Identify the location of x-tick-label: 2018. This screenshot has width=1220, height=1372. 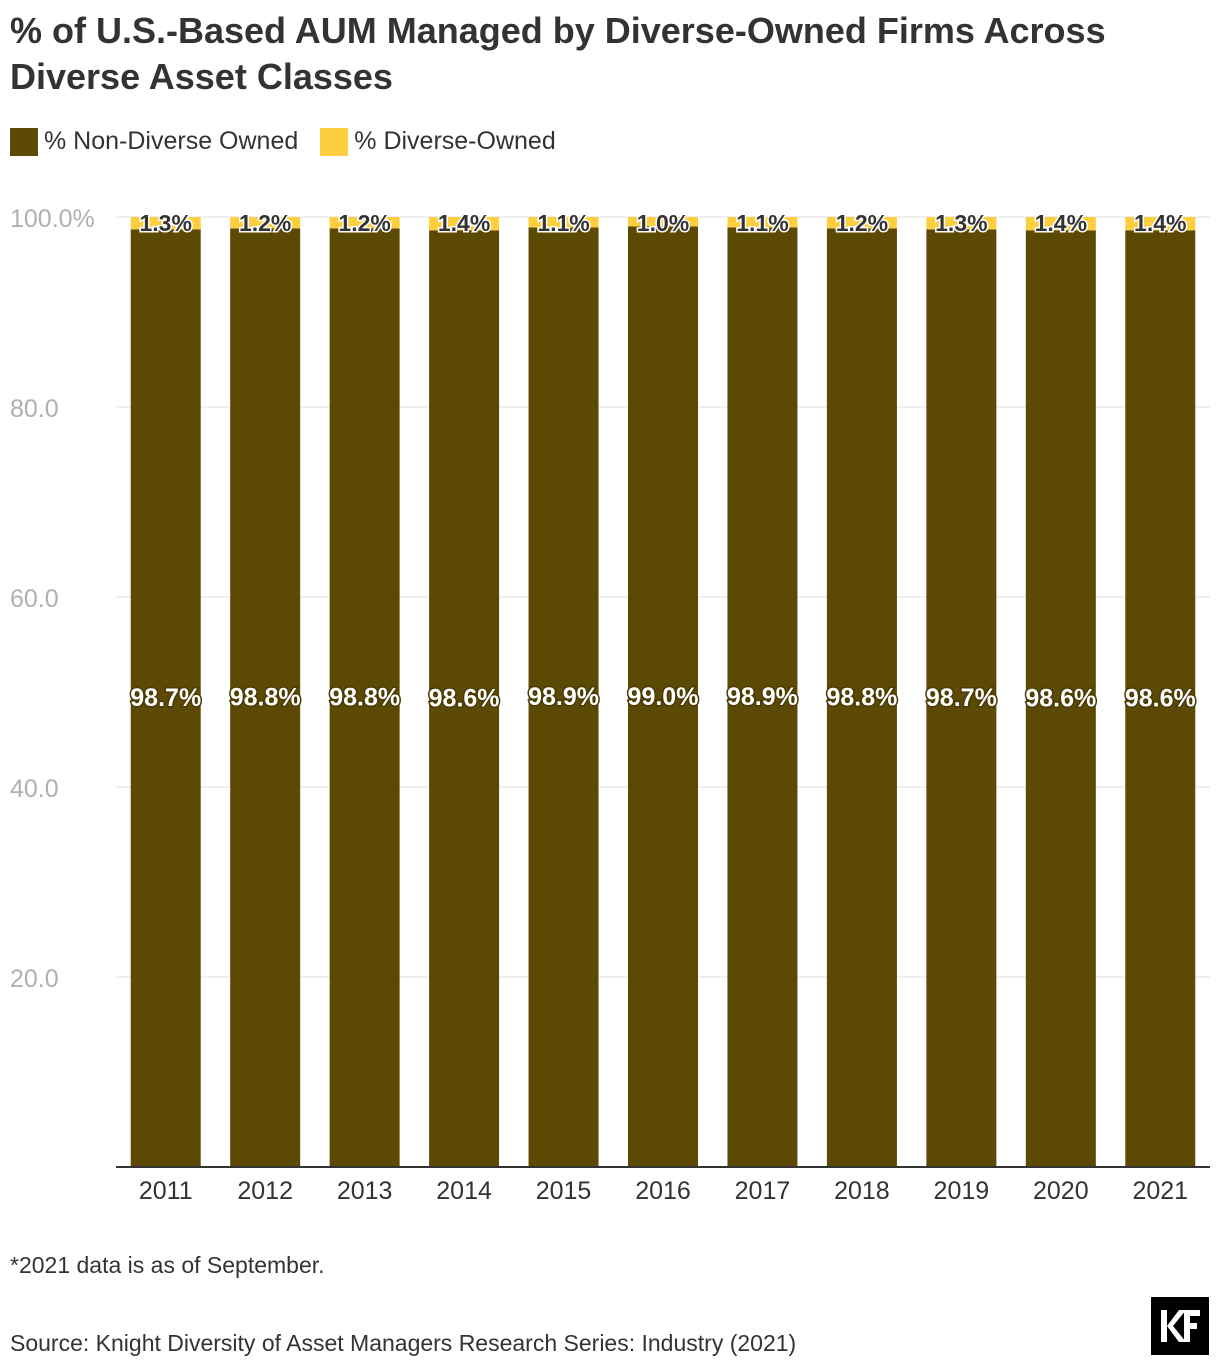
(862, 1191).